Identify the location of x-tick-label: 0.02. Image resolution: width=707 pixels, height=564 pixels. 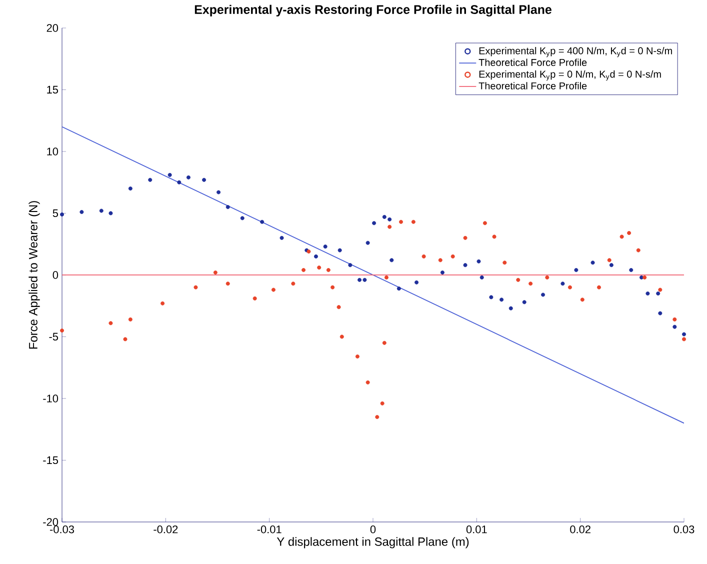
(580, 530).